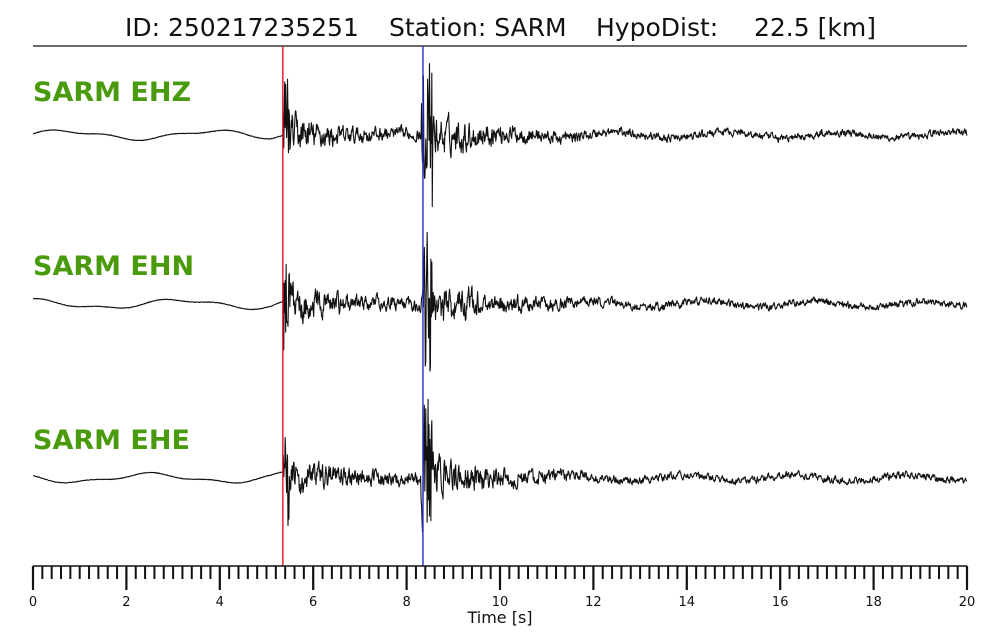 The image size is (1000, 640). Describe the element at coordinates (478, 27) in the screenshot. I see `title-station: Station: SARM` at that location.